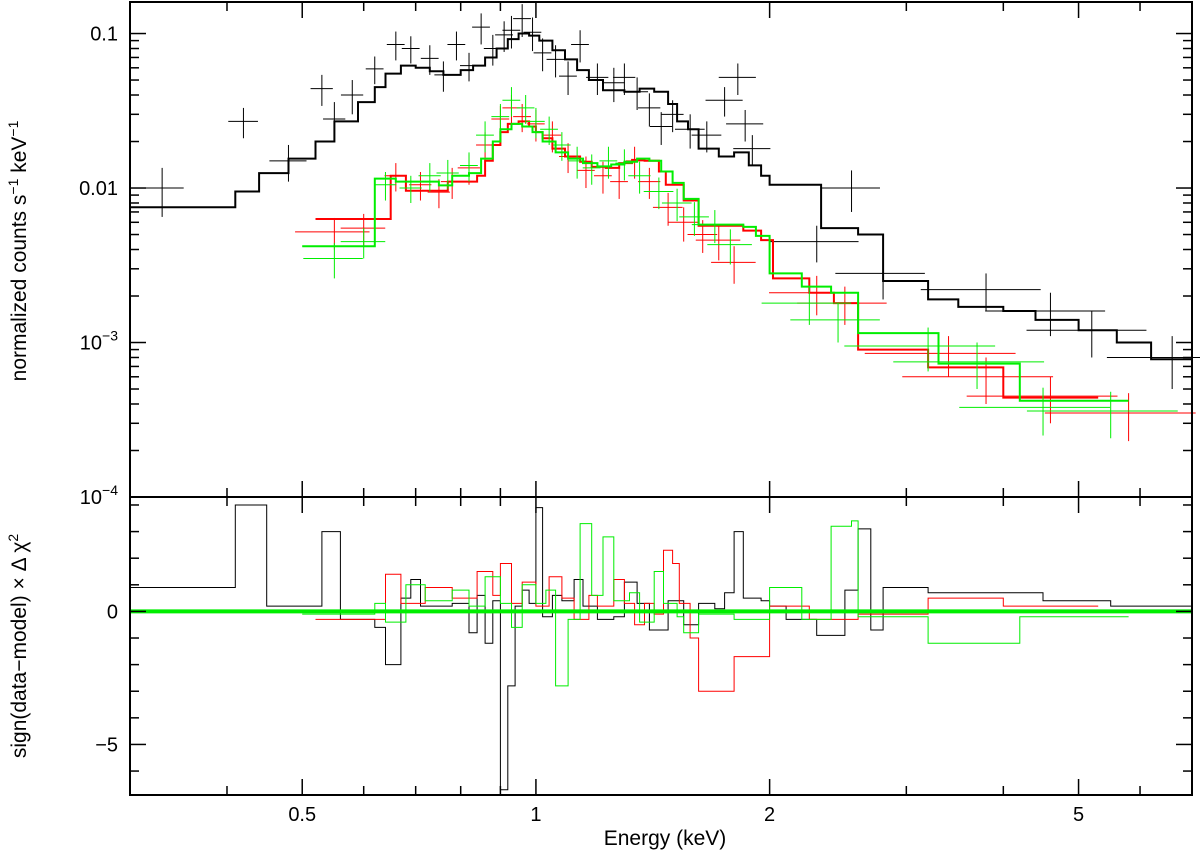 This screenshot has height=858, width=1200. What do you see at coordinates (99, 341) in the screenshot?
I see `top-y-tick-label: 10⁻³` at bounding box center [99, 341].